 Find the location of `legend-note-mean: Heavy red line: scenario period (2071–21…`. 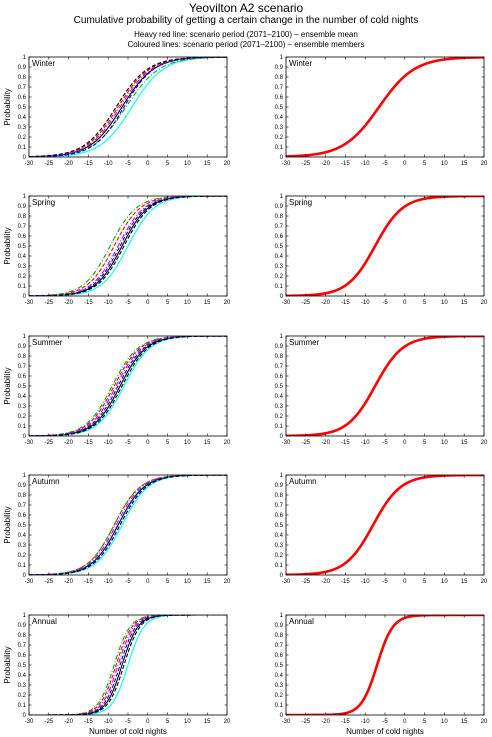

legend-note-mean: Heavy red line: scenario period (2071–21… is located at coordinates (246, 34).